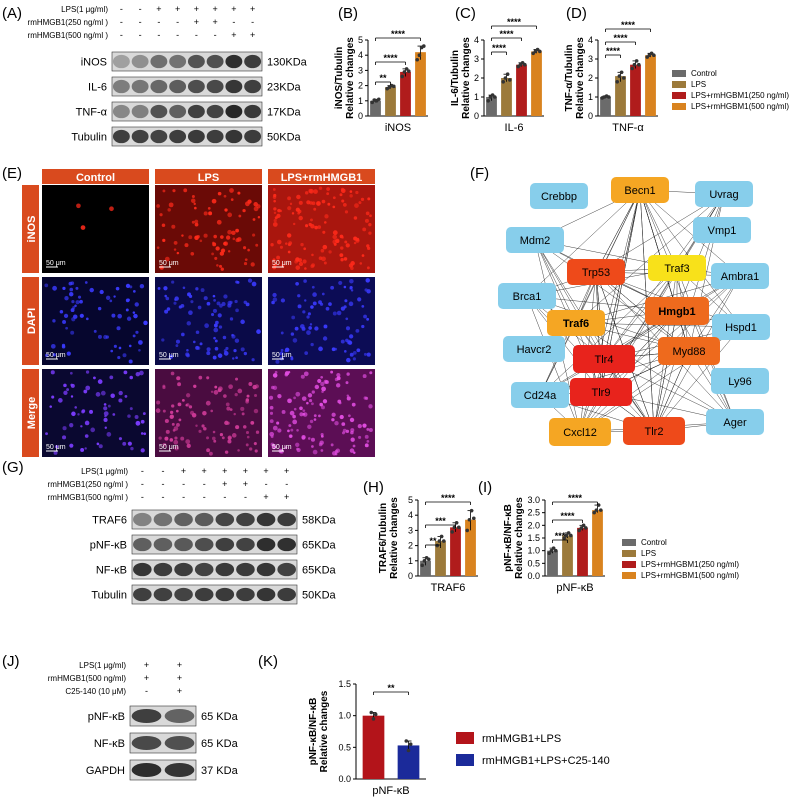 The width and height of the screenshot is (800, 800). What do you see at coordinates (688, 352) in the screenshot?
I see `network-node-label: Myd88` at bounding box center [688, 352].